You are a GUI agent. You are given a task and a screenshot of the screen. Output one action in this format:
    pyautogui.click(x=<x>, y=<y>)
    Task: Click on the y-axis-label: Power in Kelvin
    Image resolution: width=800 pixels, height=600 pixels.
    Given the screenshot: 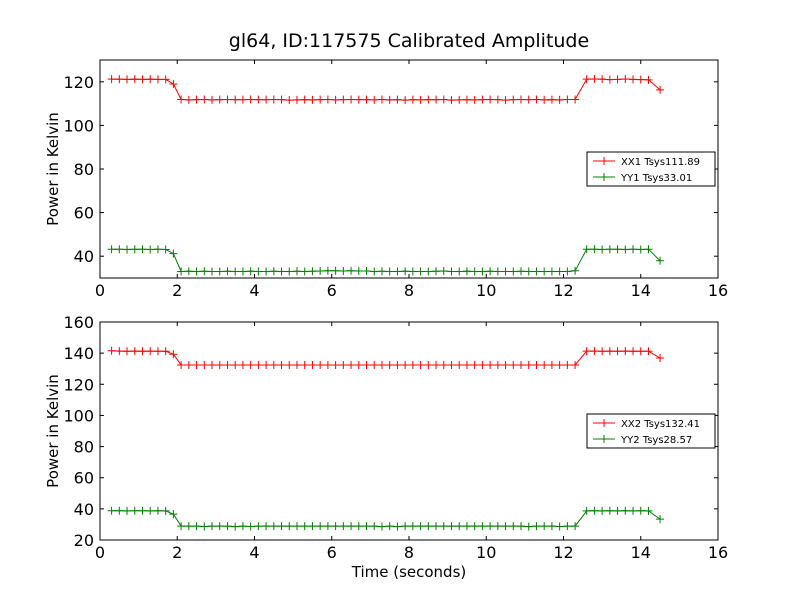 What is the action you would take?
    pyautogui.click(x=53, y=169)
    